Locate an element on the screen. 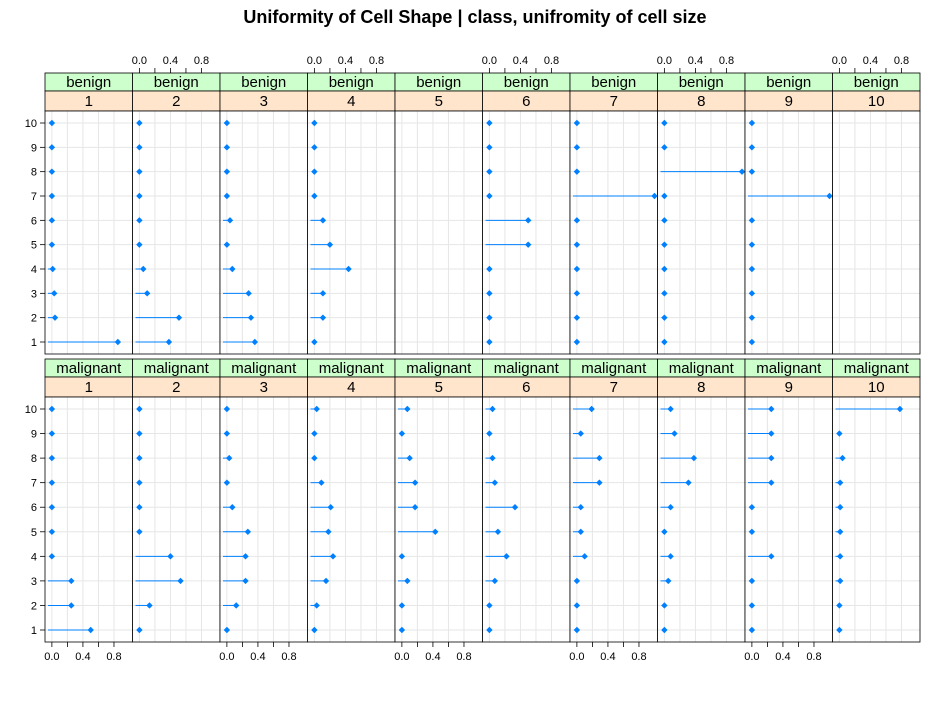 This screenshot has width=951, height=701. strip-size-label: 4 is located at coordinates (351, 387).